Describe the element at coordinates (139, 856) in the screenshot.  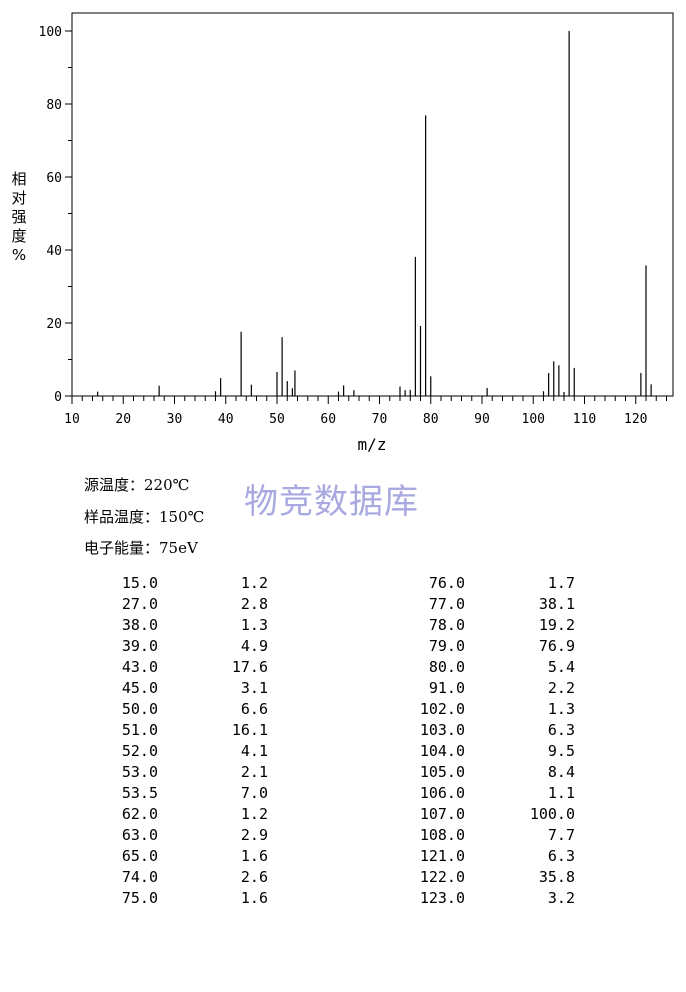
I see `mz-cell: 65.0` at that location.